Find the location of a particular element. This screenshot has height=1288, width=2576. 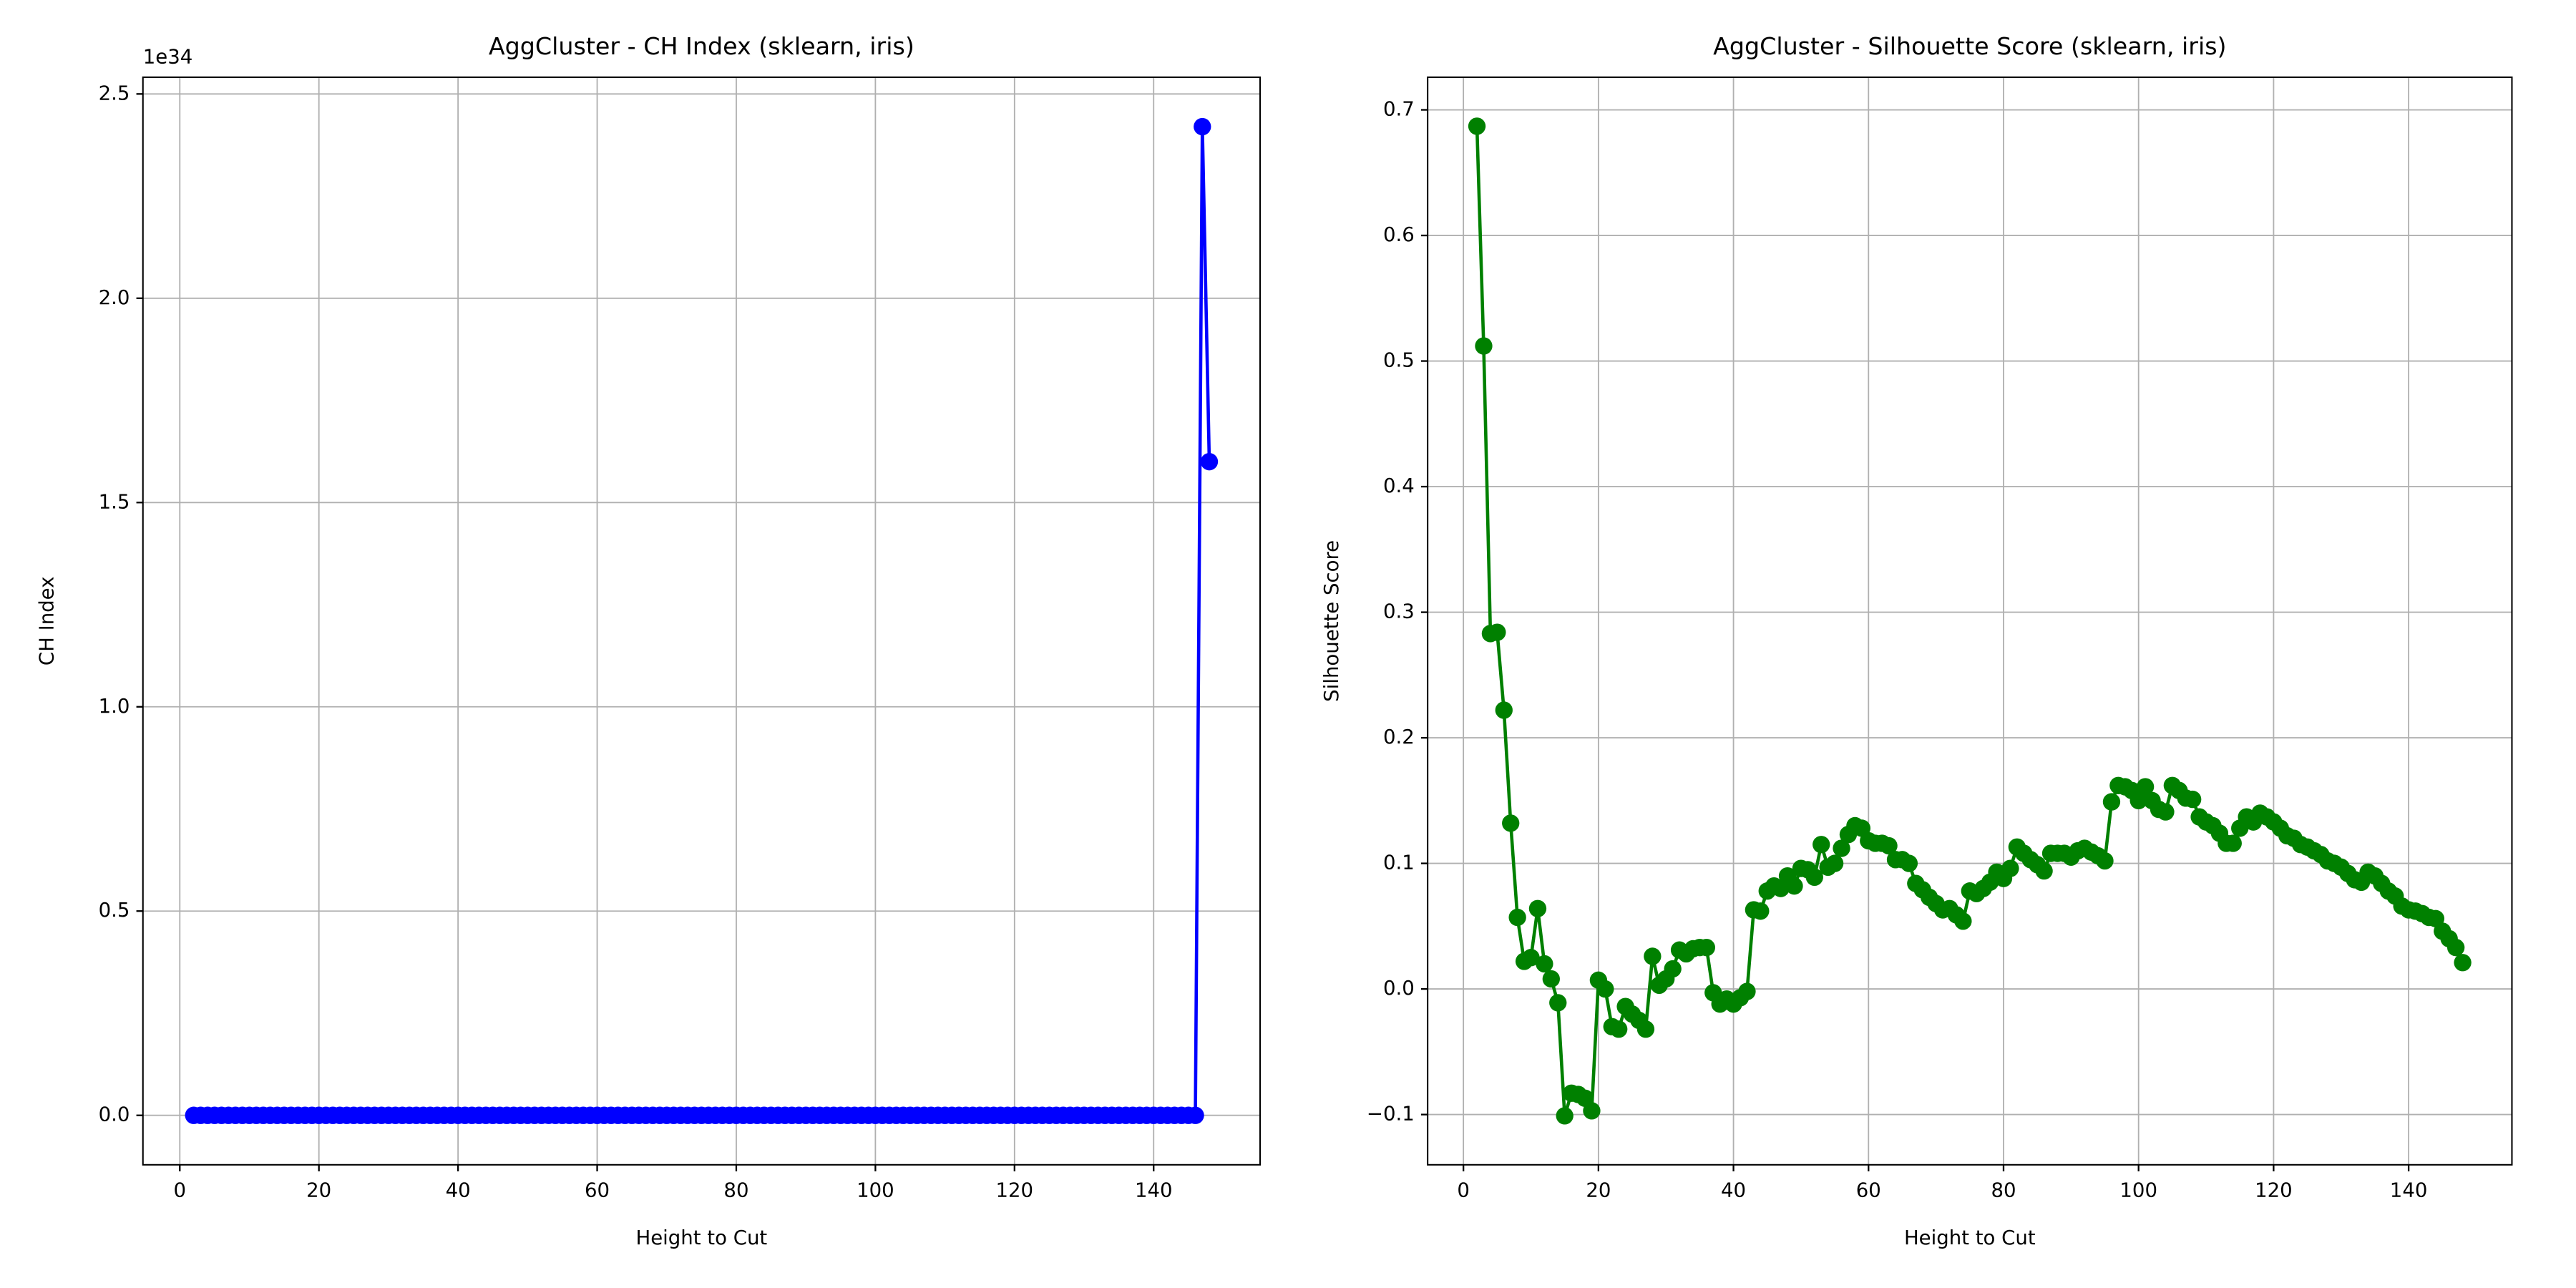

y-tick-label: 2.5 is located at coordinates (114, 93).